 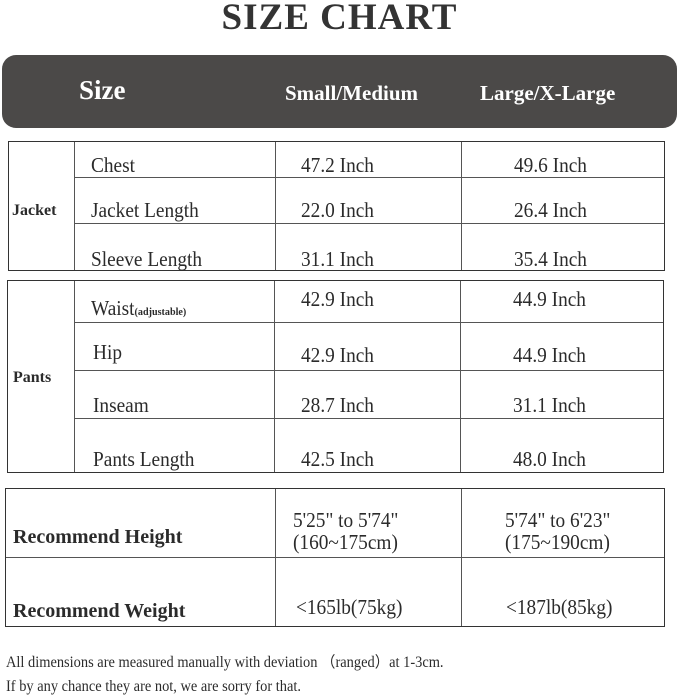 I want to click on value-cell: 22.0 Inch, so click(x=337, y=210).